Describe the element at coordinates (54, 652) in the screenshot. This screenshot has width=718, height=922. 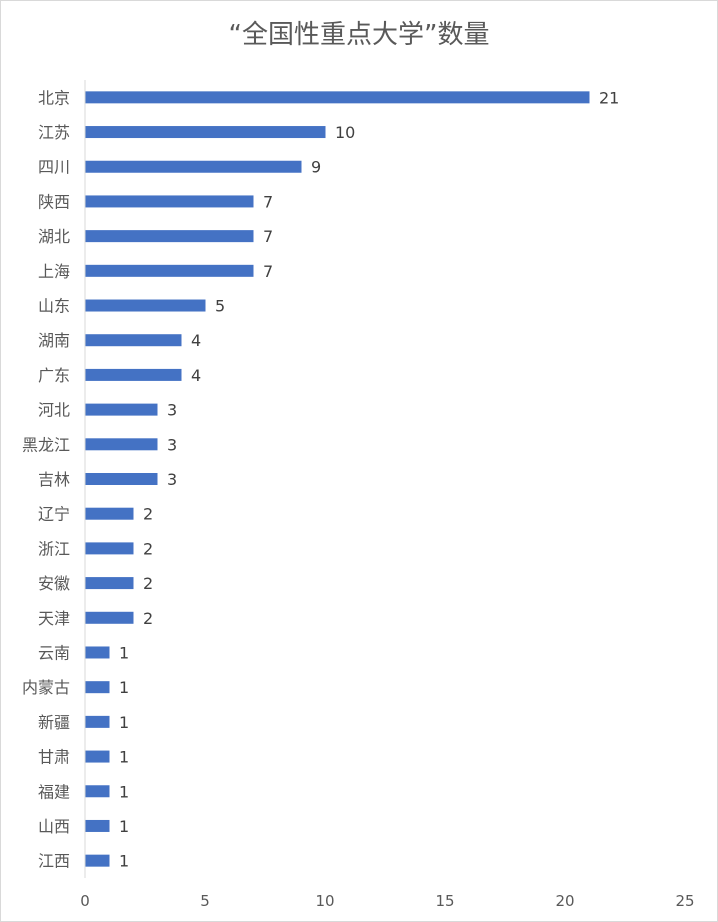
I see `category-label: 云南` at that location.